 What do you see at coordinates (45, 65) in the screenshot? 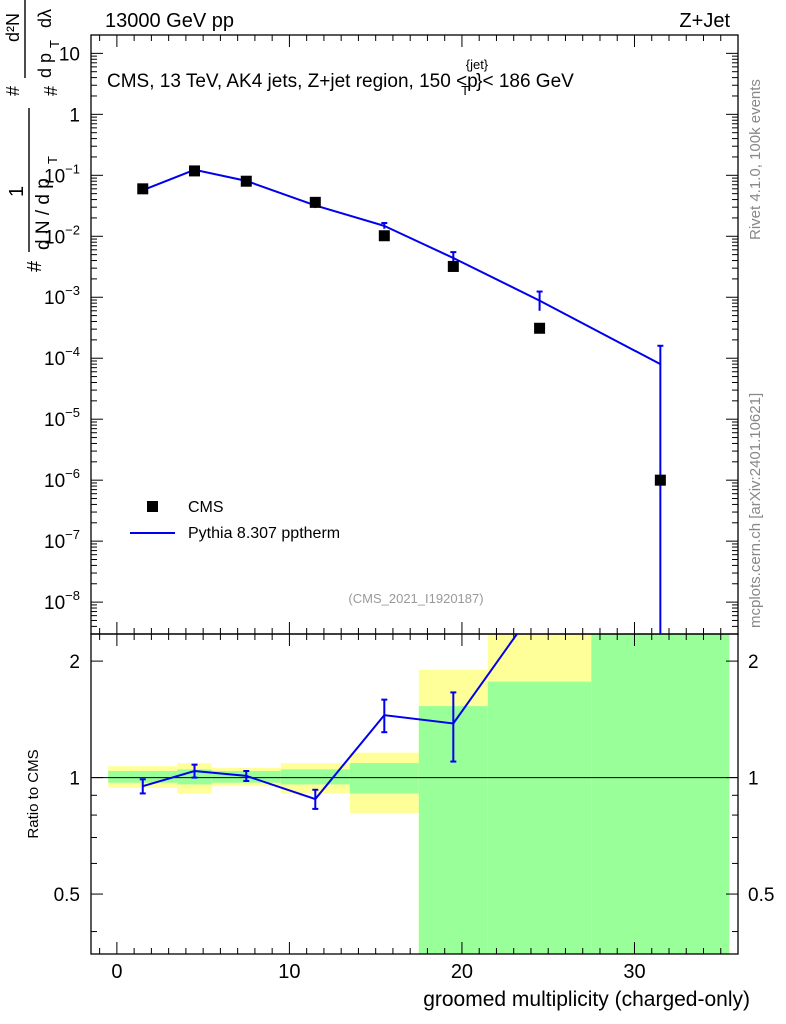
I see `ylabel-dpt-dlambda: d p` at bounding box center [45, 65].